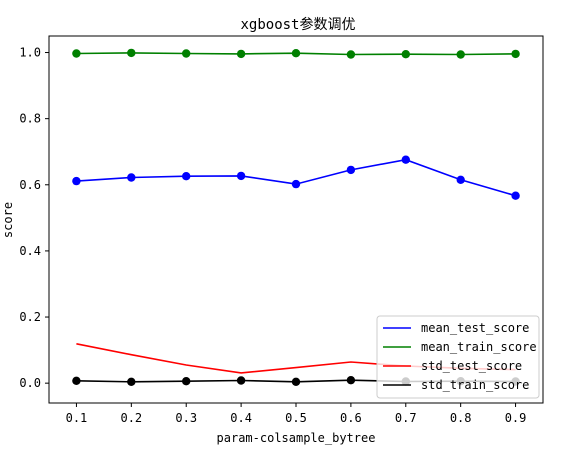  I want to click on legend-label-std_test_score: std_test_score, so click(471, 366).